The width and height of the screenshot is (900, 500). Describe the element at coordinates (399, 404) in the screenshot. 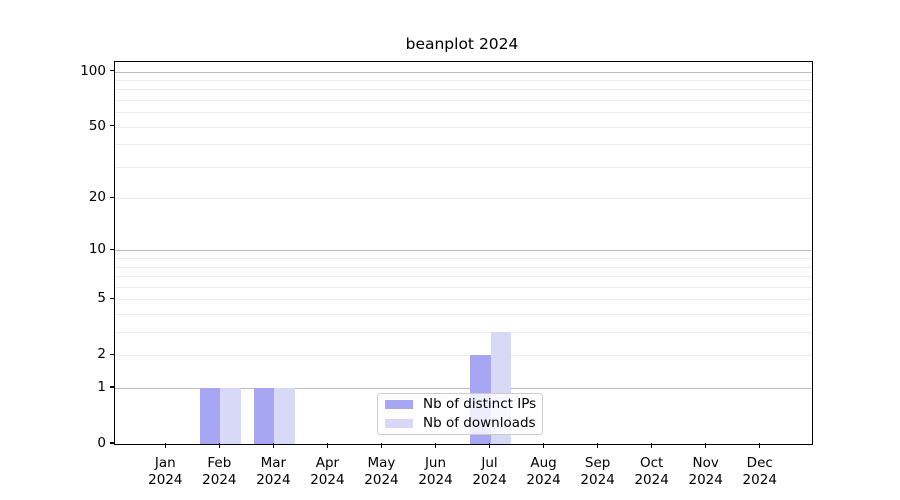

I see `legend-swatch-distinct-ips` at that location.